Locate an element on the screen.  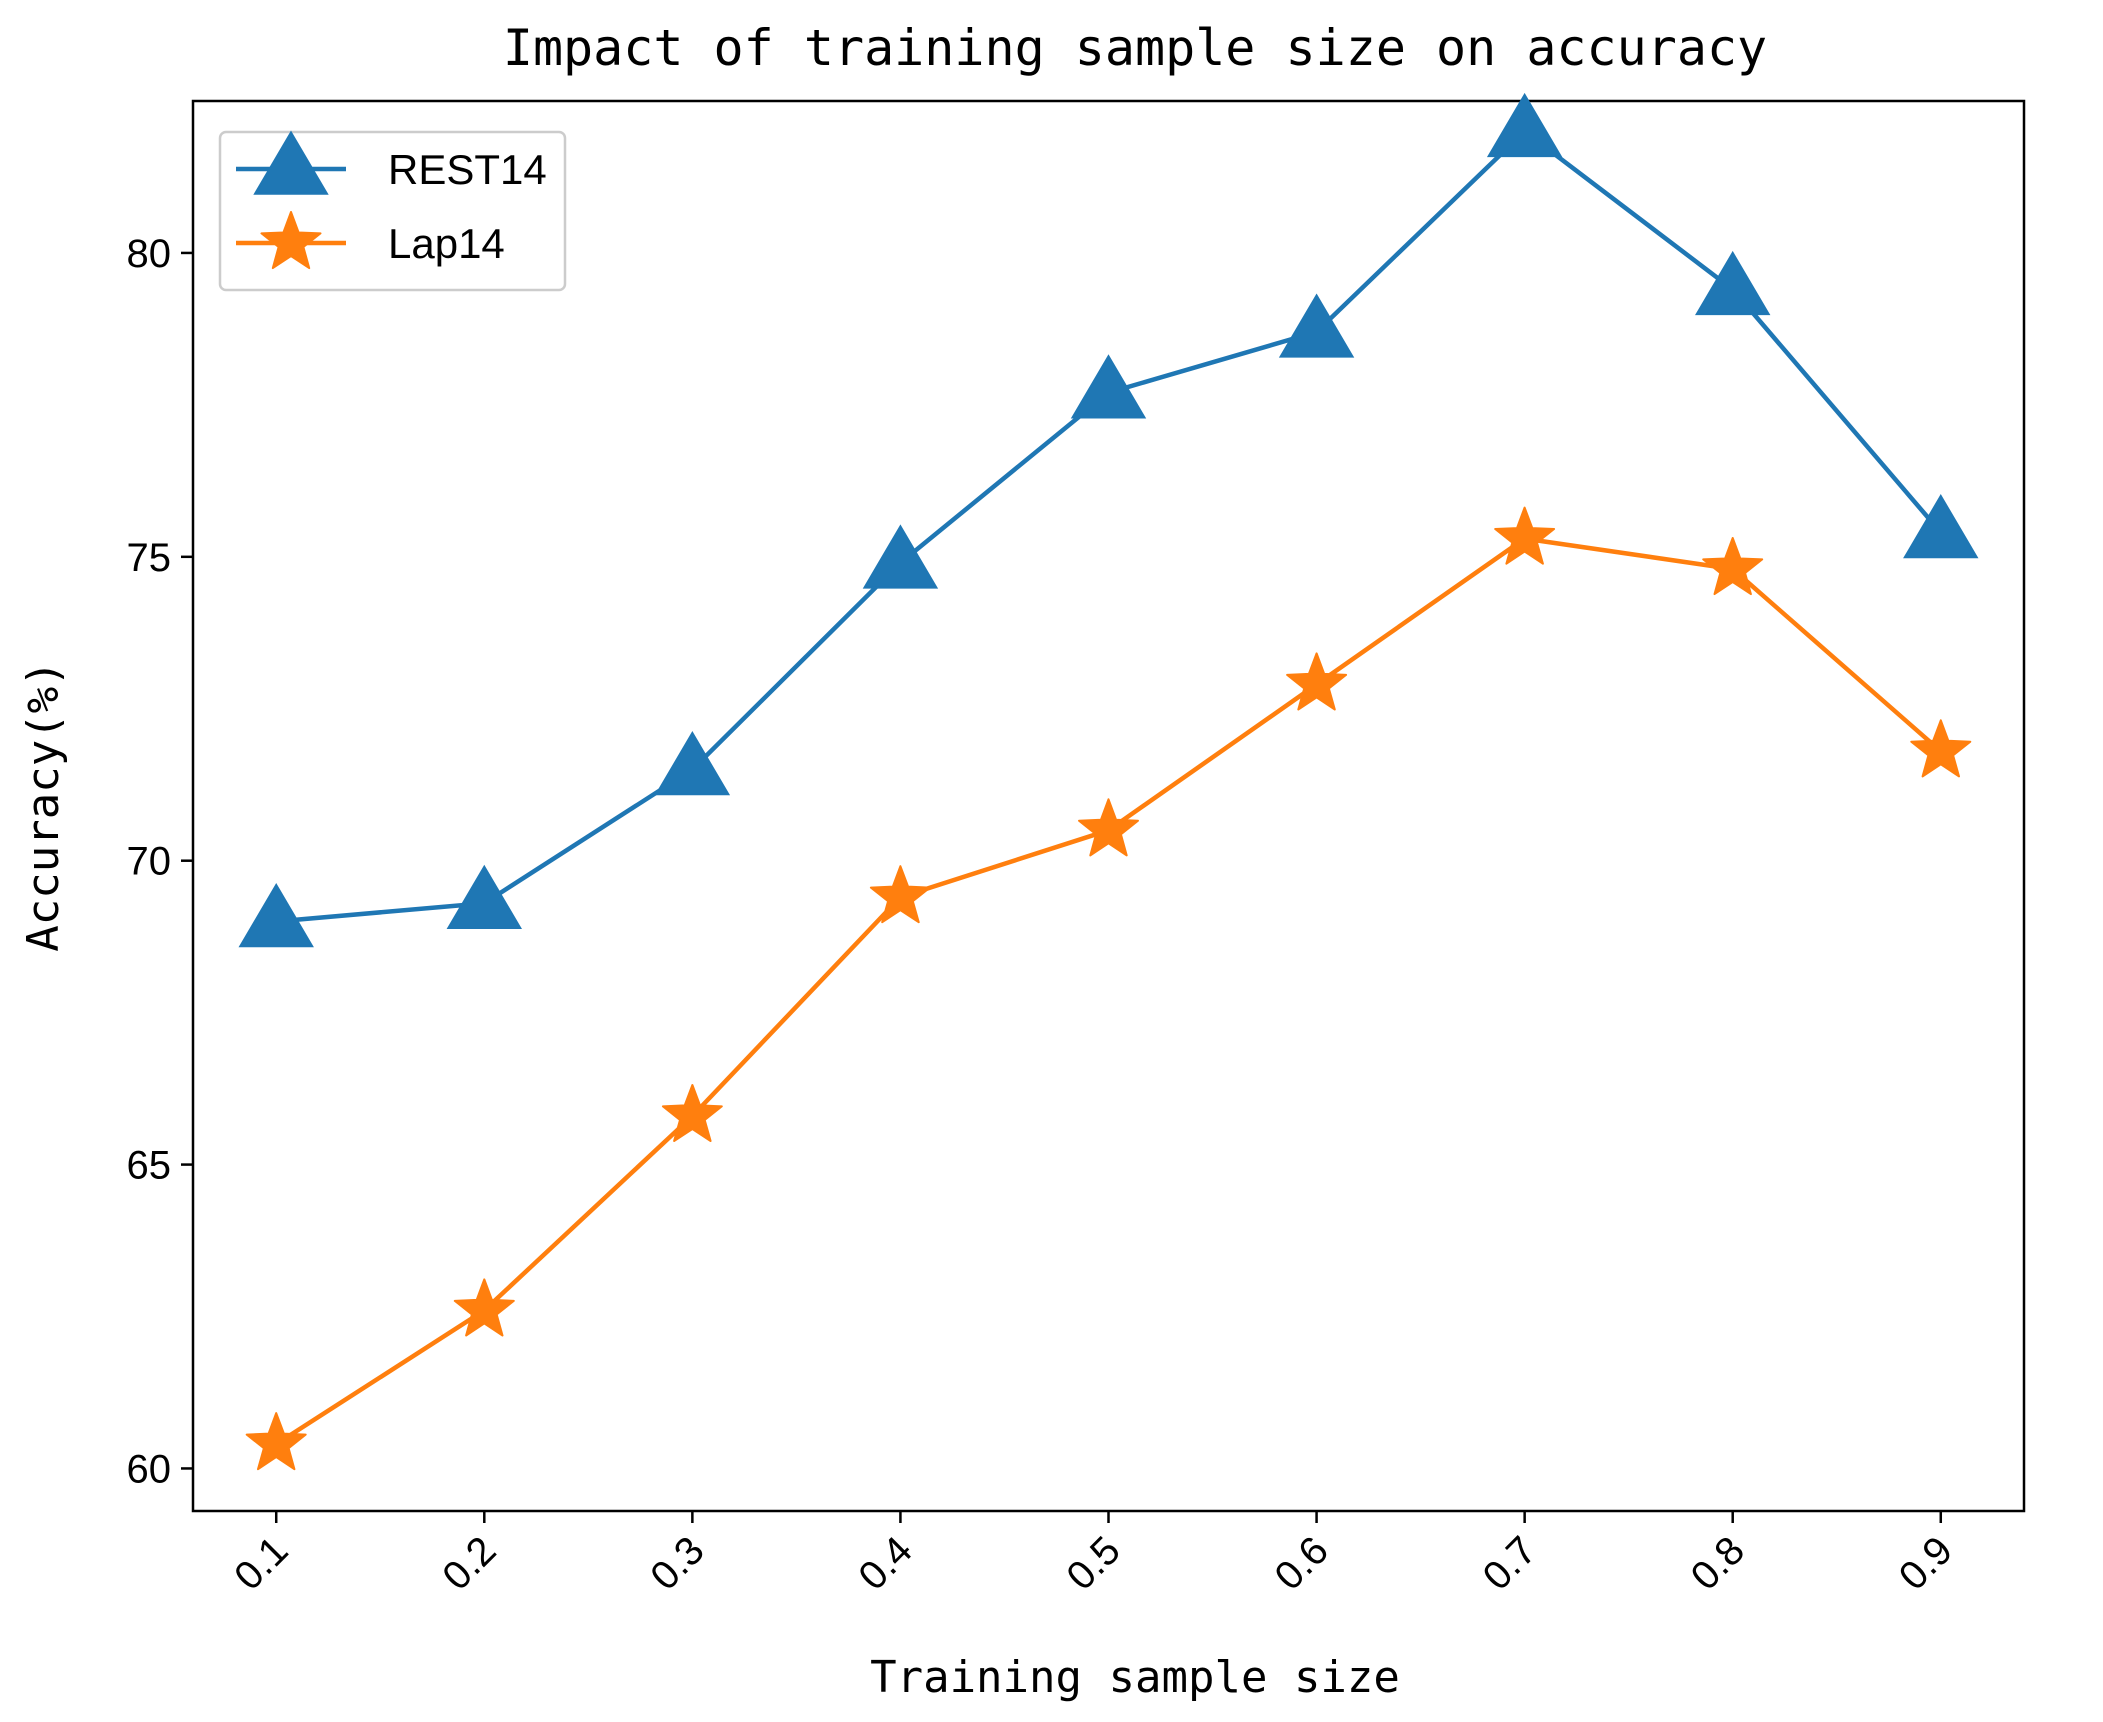
legend-label: Lap14 is located at coordinates (446, 243).